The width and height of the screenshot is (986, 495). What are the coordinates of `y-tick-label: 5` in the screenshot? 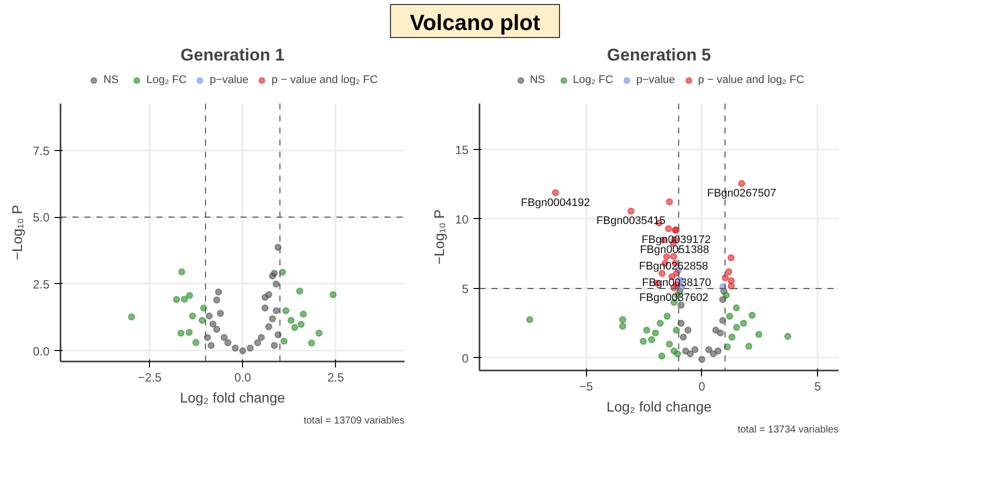 It's located at (465, 289).